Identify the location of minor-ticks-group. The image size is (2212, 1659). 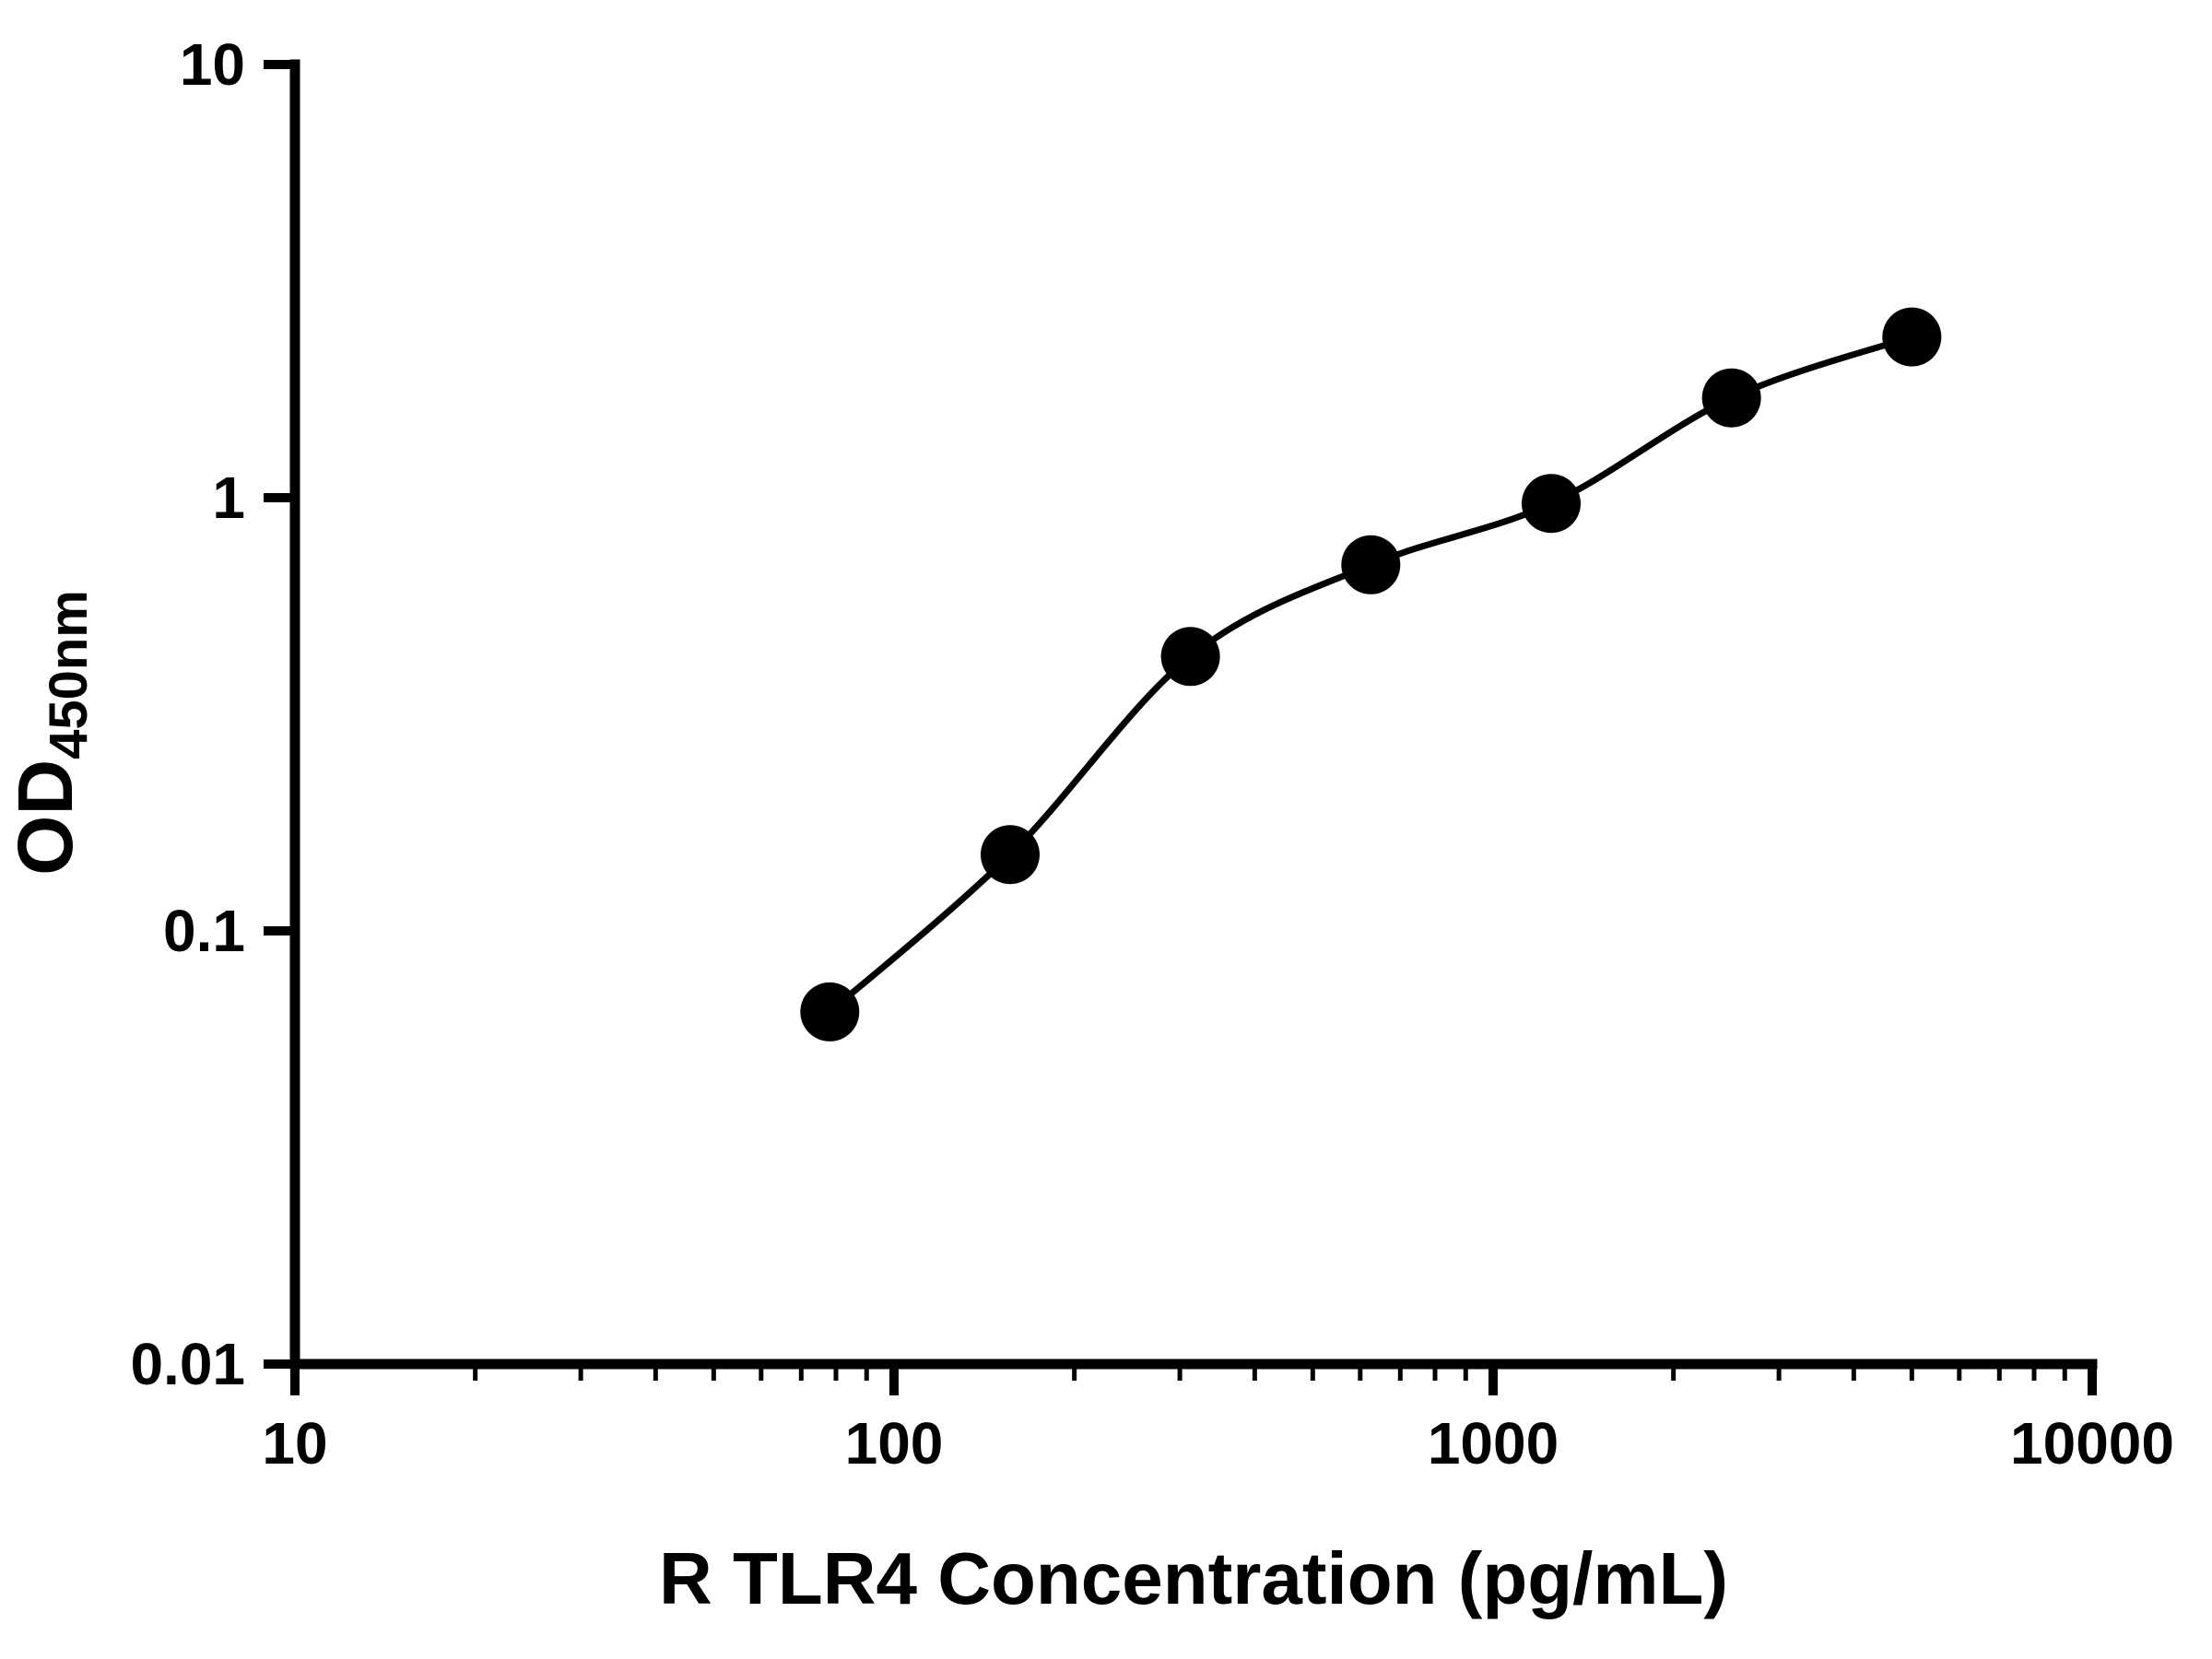
(1270, 1372).